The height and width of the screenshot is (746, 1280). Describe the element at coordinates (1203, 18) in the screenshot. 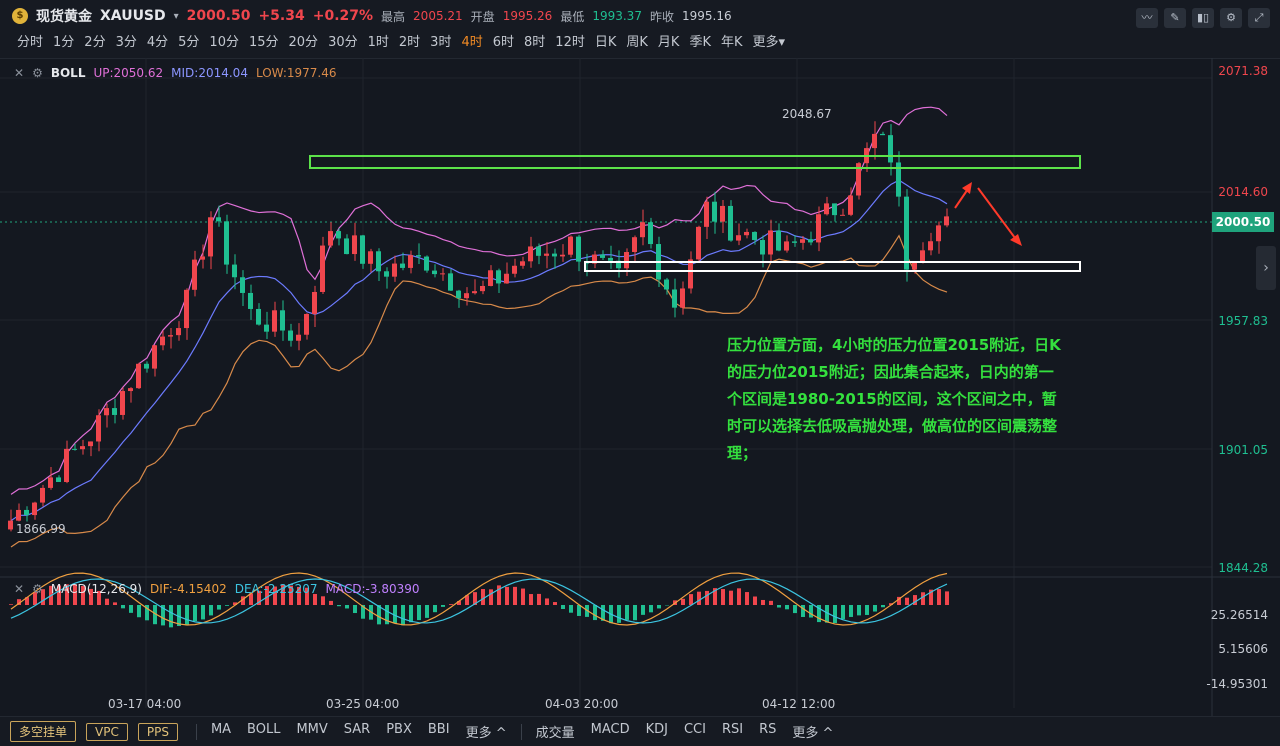

I see `candle-type-icon: ▮▯` at that location.